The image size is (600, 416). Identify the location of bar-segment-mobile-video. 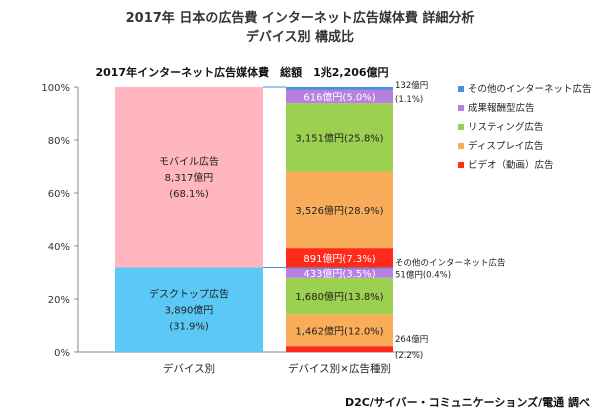
(339, 258).